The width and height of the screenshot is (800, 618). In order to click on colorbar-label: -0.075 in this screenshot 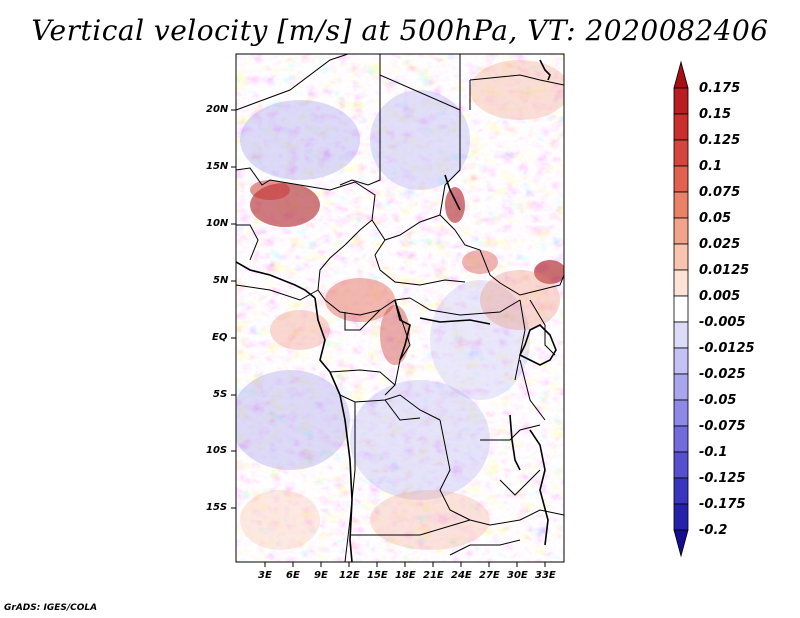, I will do `click(722, 426)`.